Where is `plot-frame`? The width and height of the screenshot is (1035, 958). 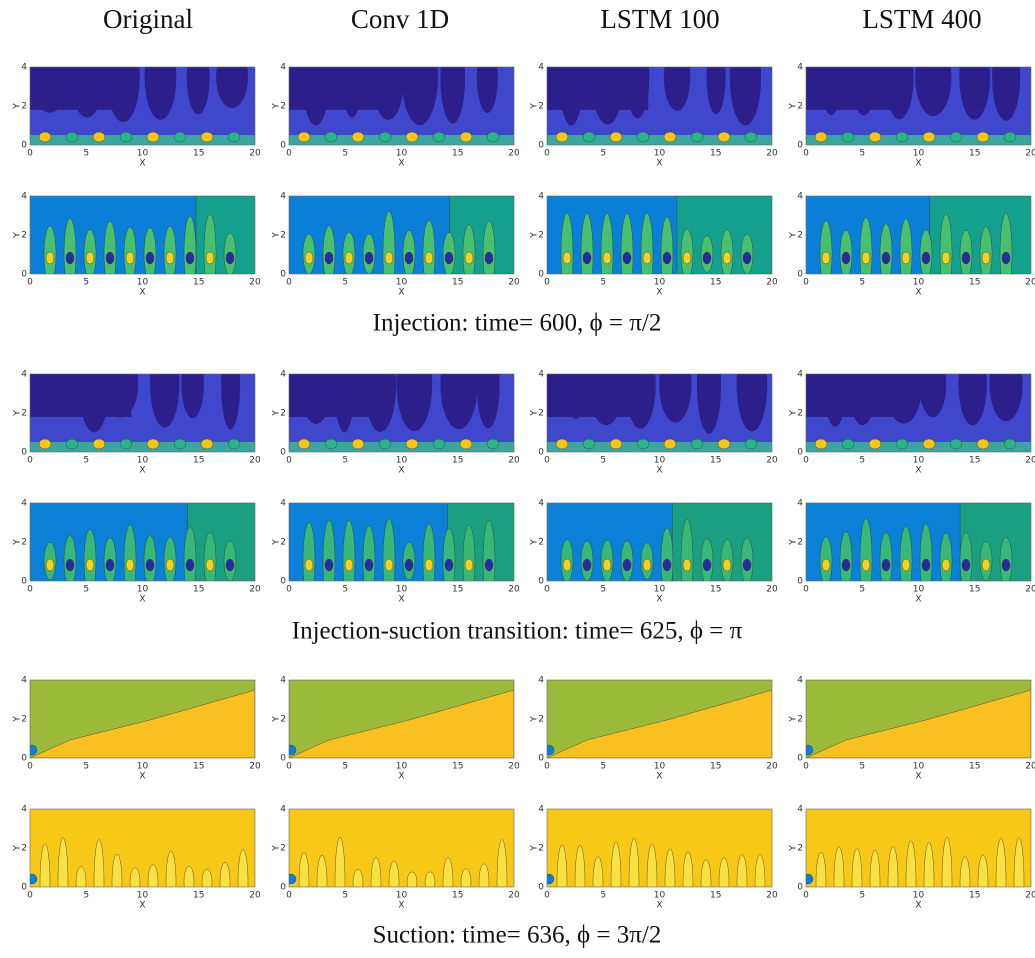 plot-frame is located at coordinates (659, 719).